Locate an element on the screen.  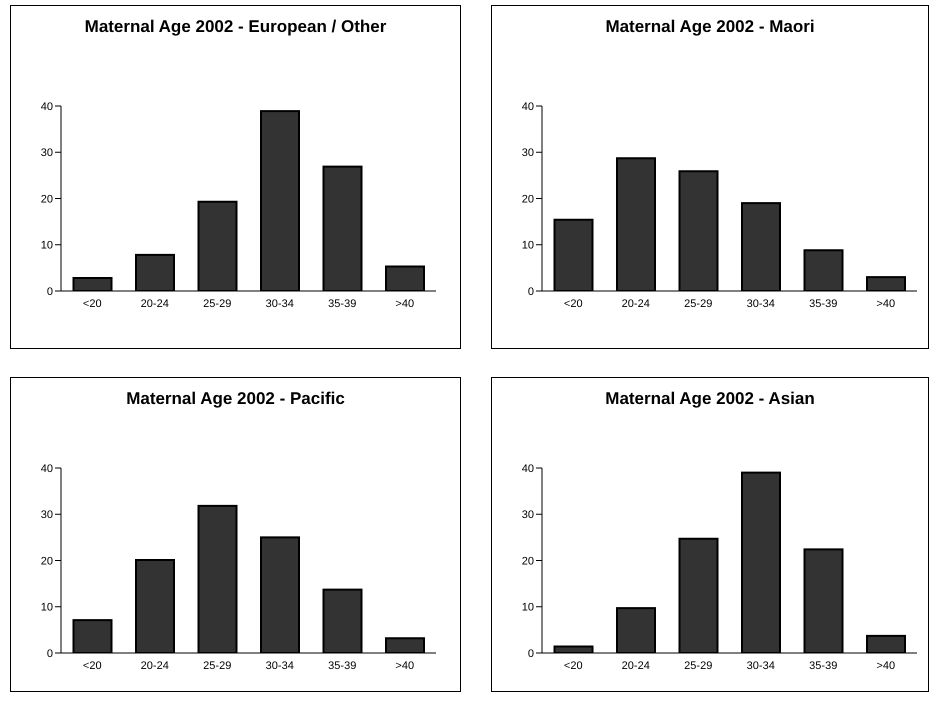
chart-title: Maternal Age 2002 - Pacific is located at coordinates (235, 399).